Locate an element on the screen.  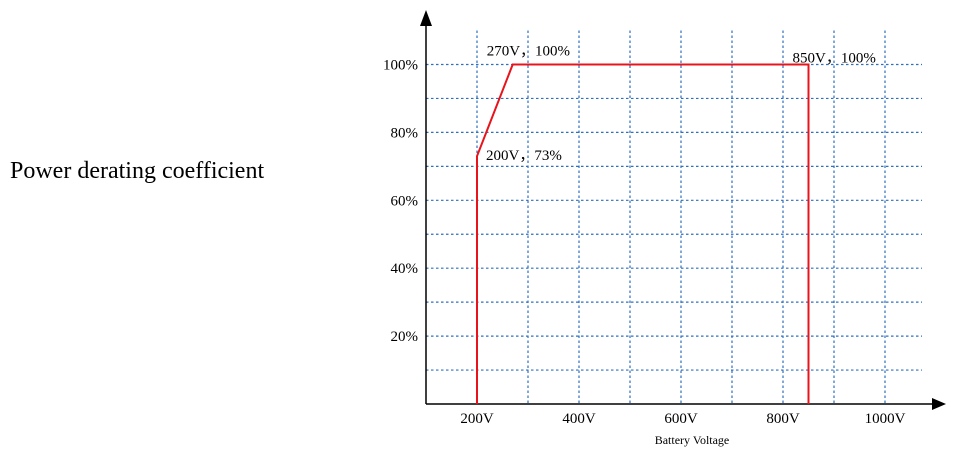
y-tick-label: 100% is located at coordinates (400, 66).